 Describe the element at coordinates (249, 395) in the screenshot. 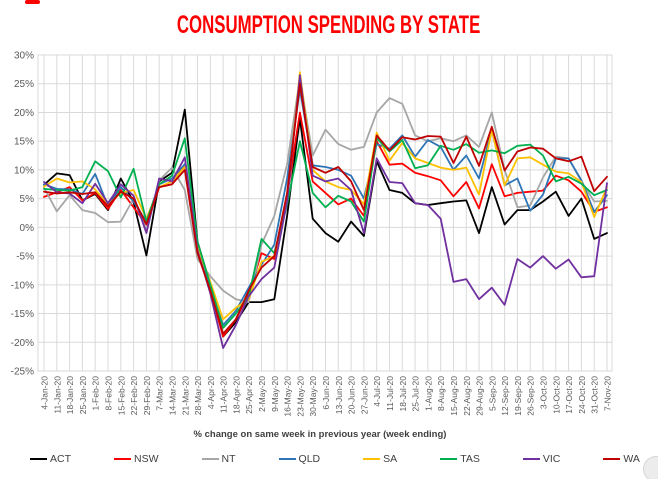

I see `x-tick-label: 25-Apr-20` at that location.